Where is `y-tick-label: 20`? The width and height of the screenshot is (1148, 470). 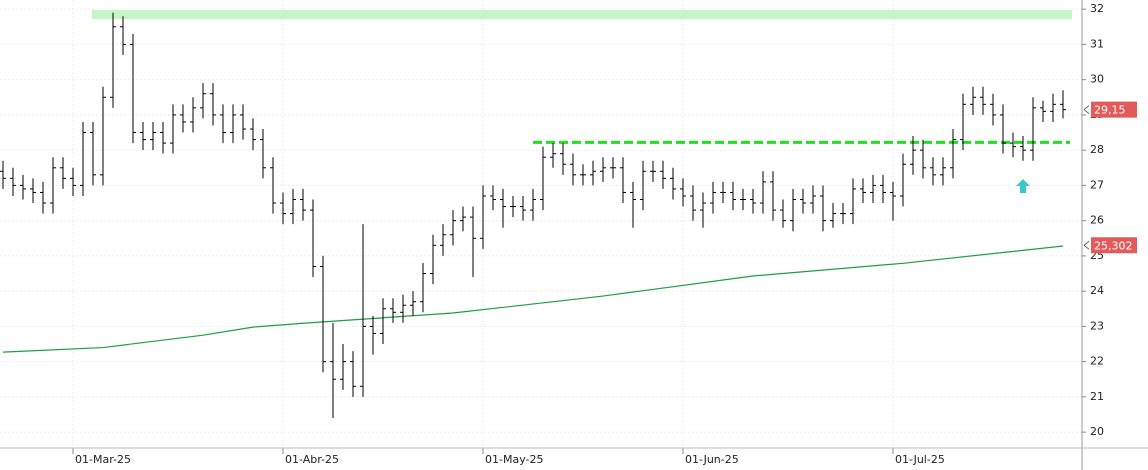
y-tick-label: 20 is located at coordinates (1097, 431).